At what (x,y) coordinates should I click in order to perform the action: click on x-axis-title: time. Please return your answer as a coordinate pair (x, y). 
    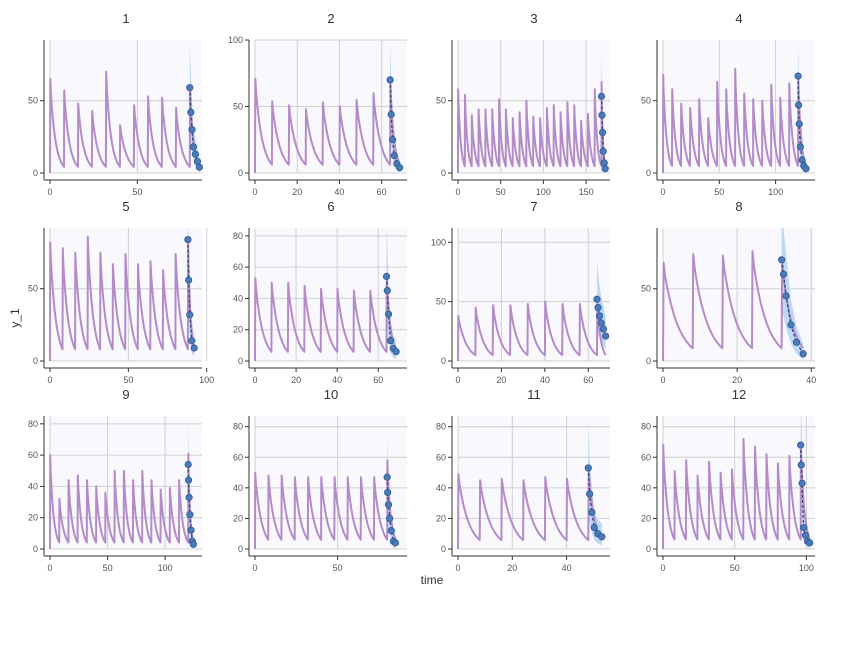
    Looking at the image, I should click on (432, 580).